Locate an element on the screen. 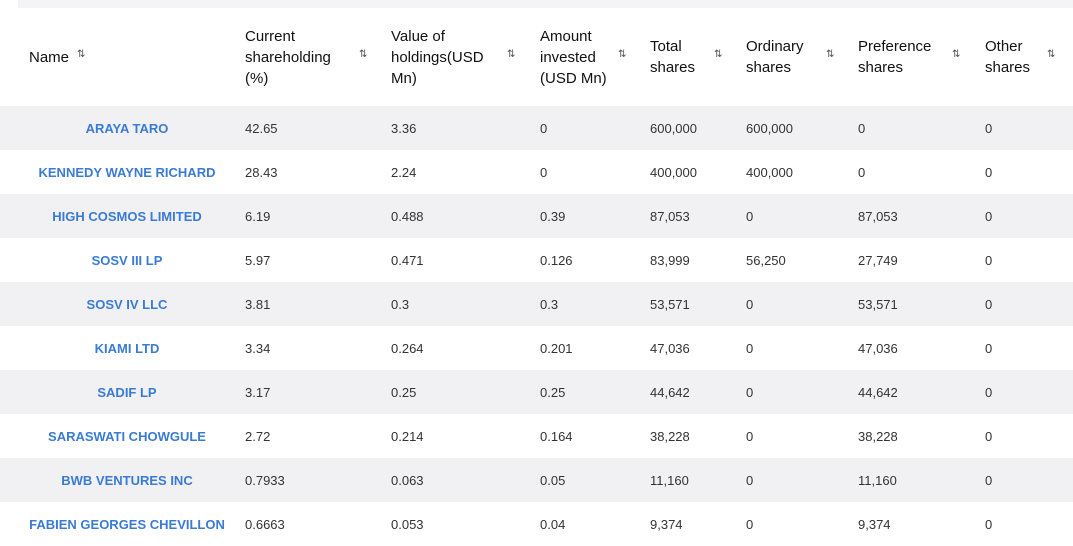  column-header-label: Value of holdings(USD Mn) is located at coordinates (437, 57).